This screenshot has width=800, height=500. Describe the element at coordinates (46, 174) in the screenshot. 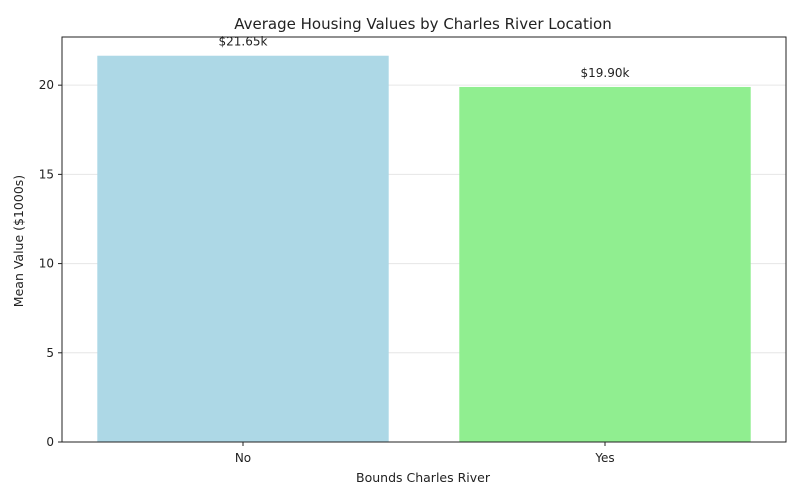

I see `y-tick-label: 15` at that location.